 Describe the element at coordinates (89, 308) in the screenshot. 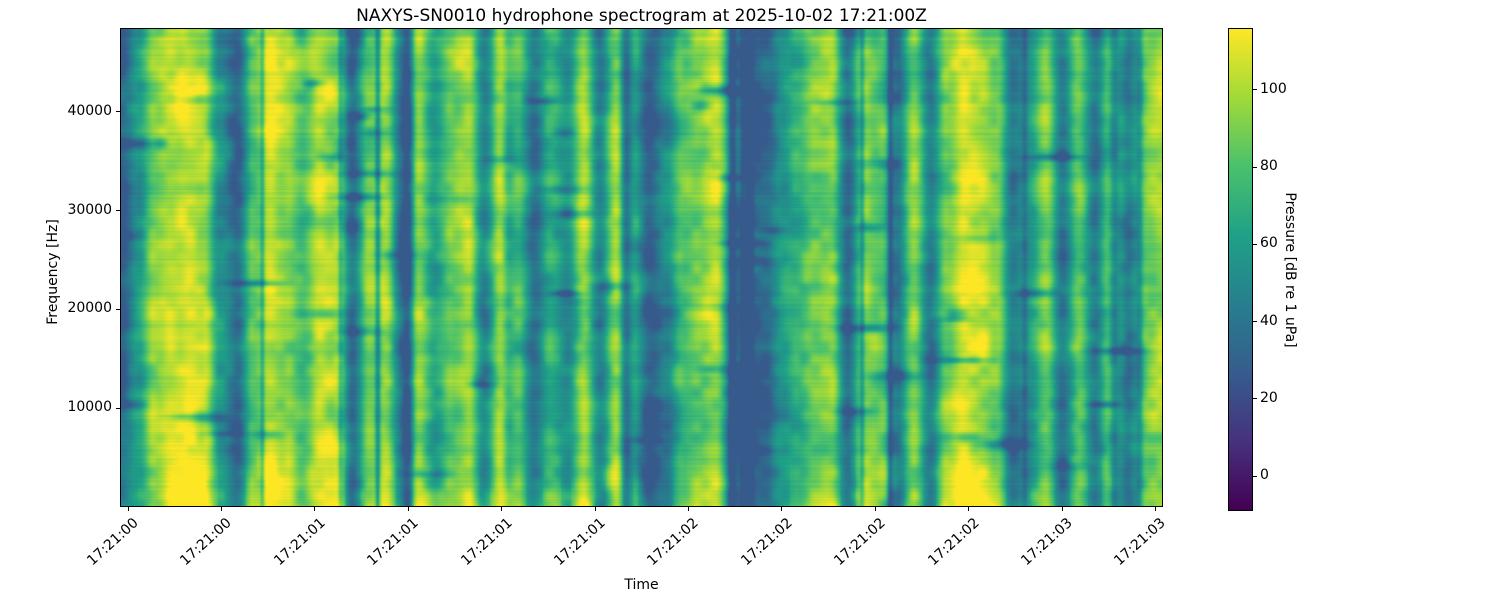

I see `y-tick-label: 20000` at that location.